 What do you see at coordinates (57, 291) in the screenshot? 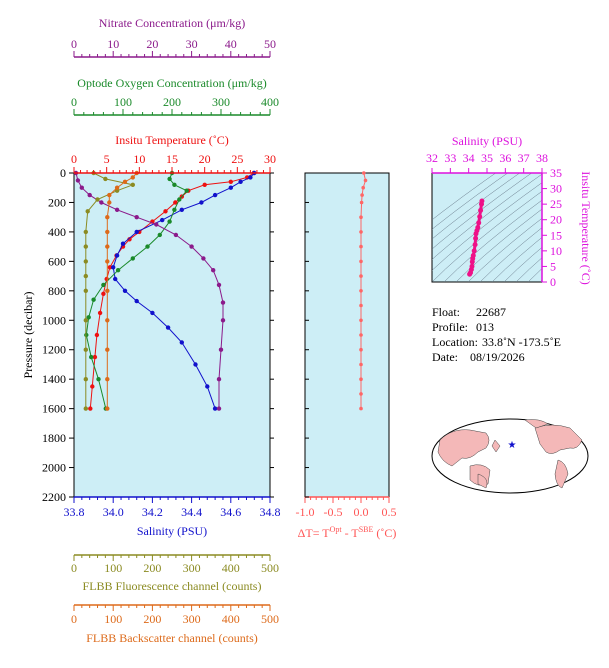
I see `pressure-tick-label: 800` at bounding box center [57, 291].